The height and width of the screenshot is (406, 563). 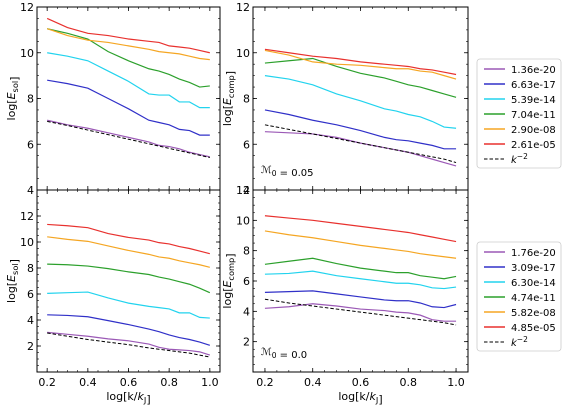 What do you see at coordinates (246, 144) in the screenshot?
I see `p2-ytick-label: 6` at bounding box center [246, 144].